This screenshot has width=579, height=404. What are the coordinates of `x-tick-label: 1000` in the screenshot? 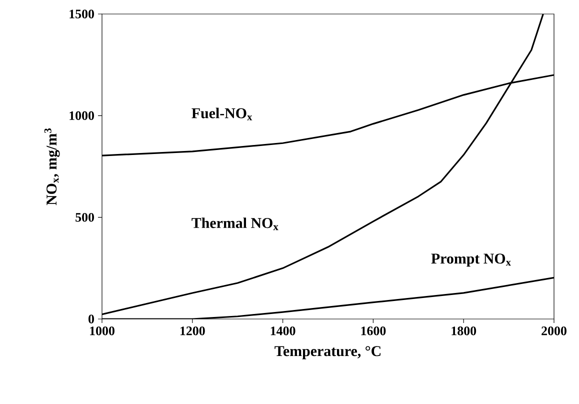 It's located at (102, 331).